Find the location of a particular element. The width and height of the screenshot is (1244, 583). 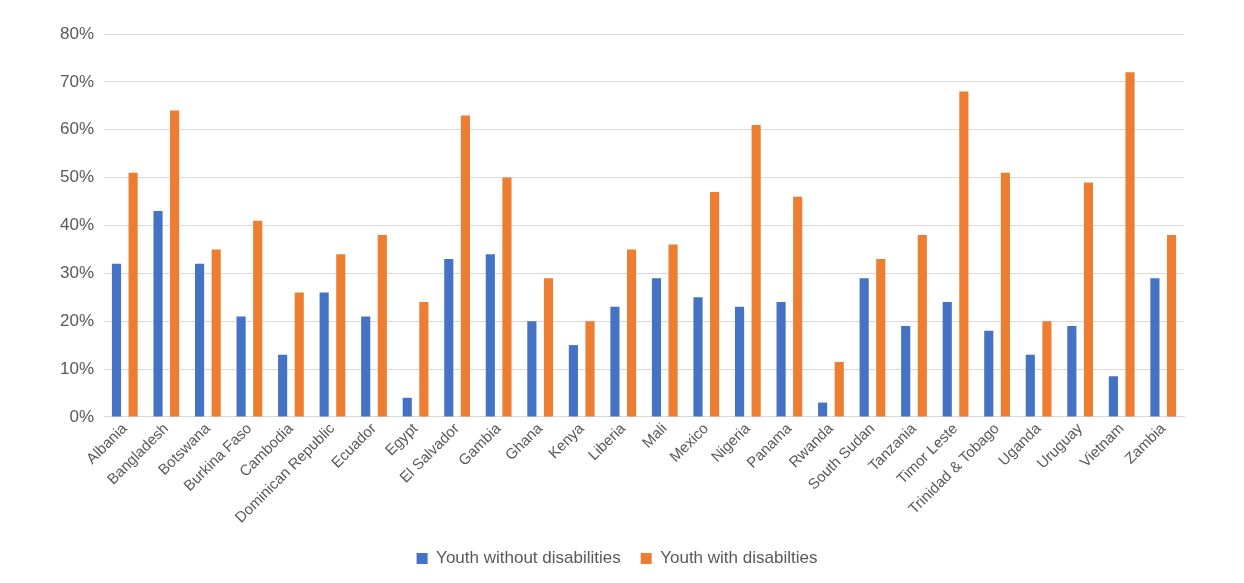

y-tick-label: 30% is located at coordinates (77, 273).